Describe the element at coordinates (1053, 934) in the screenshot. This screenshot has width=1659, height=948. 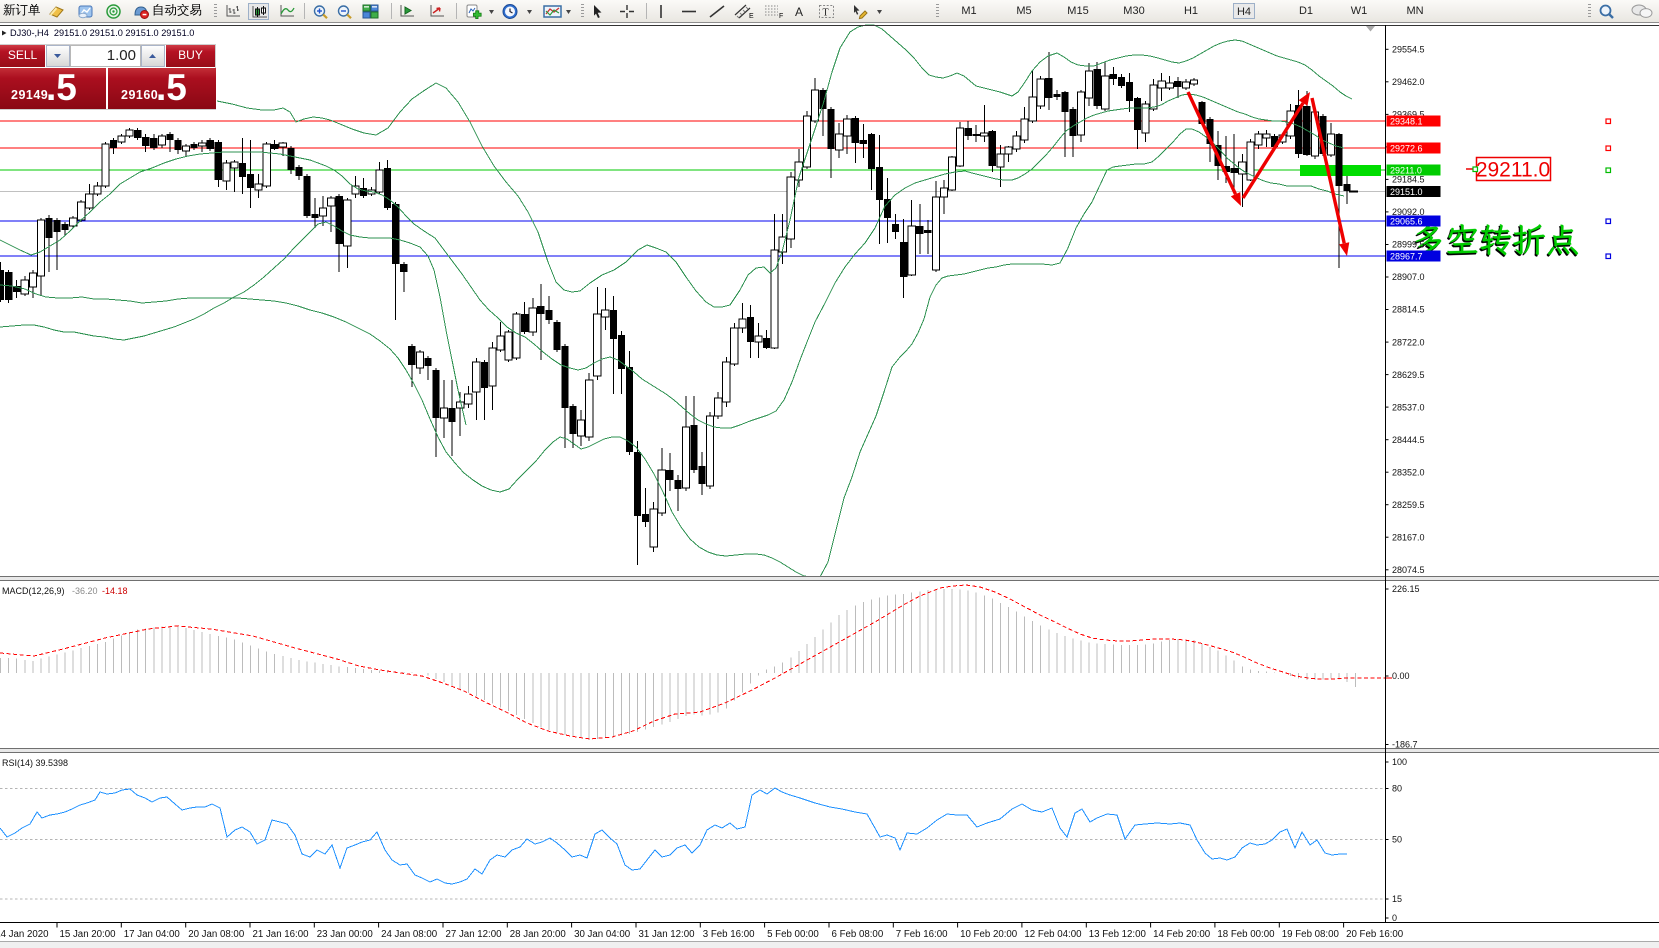
I see `svg-text: 12 Feb 04:00` at that location.